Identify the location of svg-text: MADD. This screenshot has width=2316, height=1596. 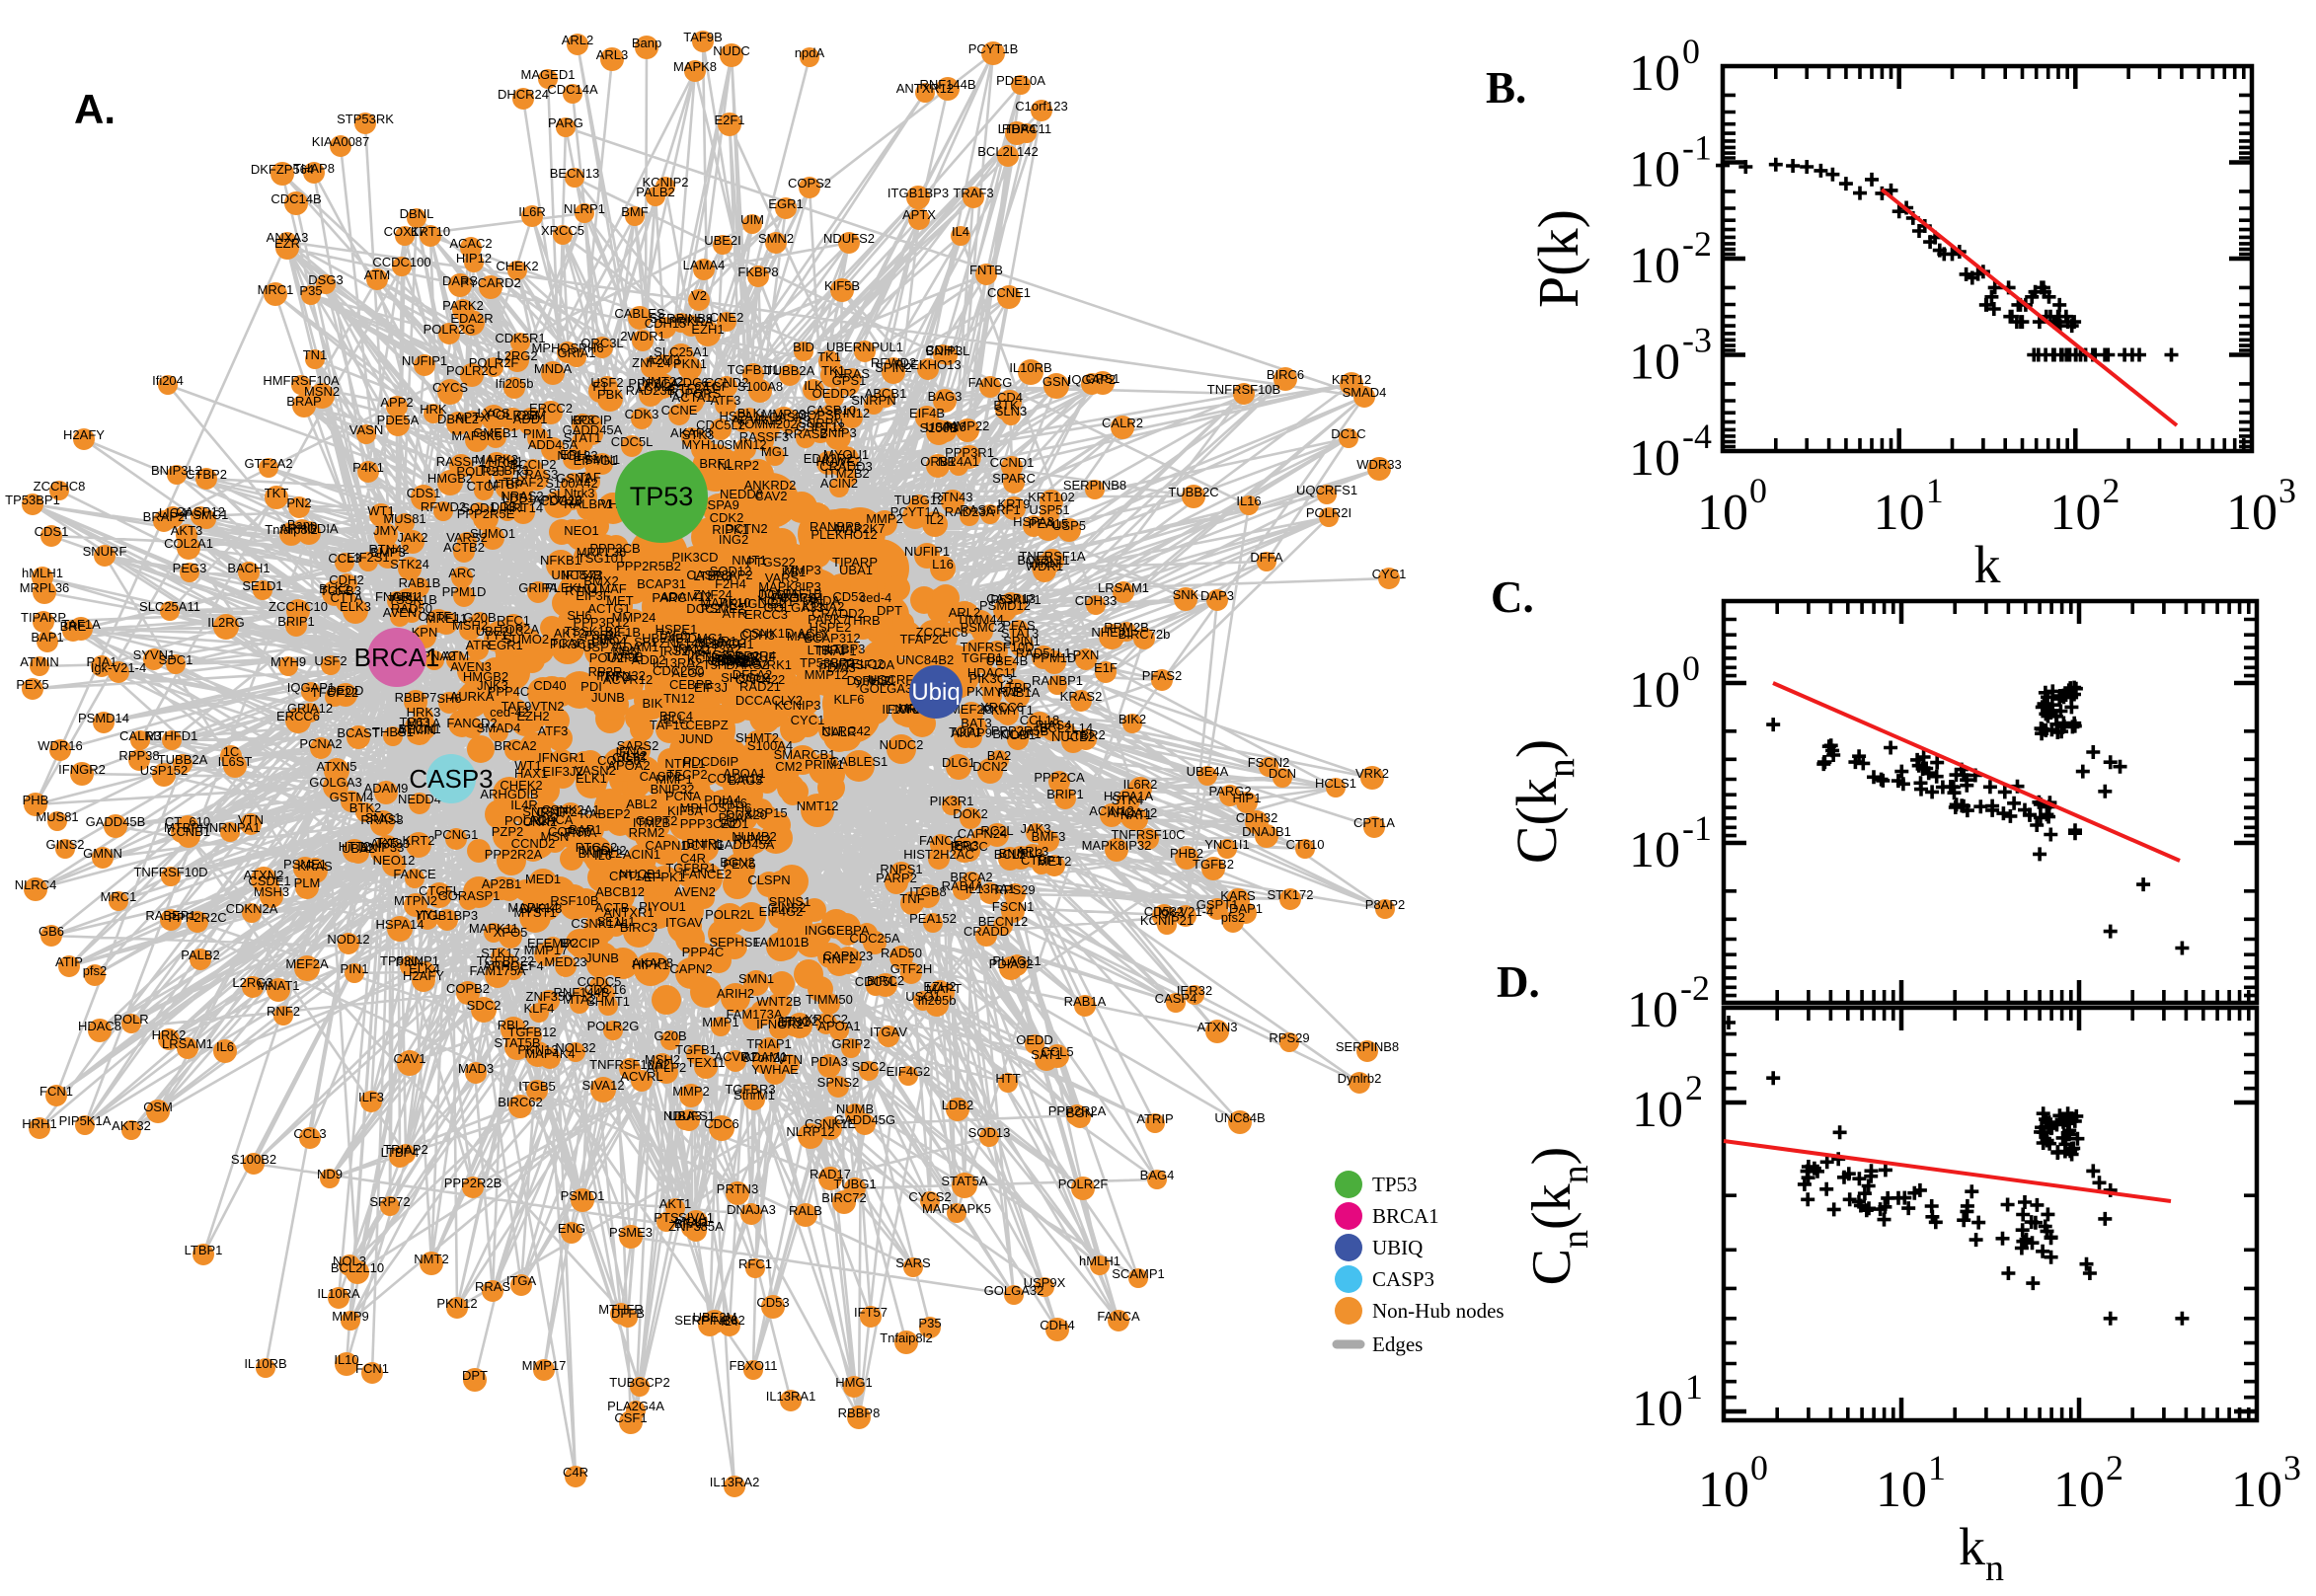
(805, 636).